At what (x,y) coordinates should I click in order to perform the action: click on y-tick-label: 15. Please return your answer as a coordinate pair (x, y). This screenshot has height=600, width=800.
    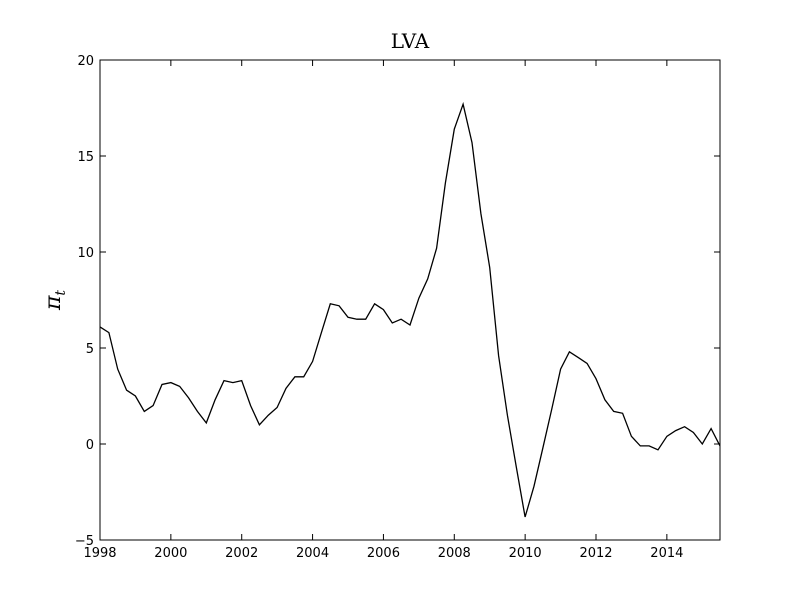
    Looking at the image, I should click on (85, 157).